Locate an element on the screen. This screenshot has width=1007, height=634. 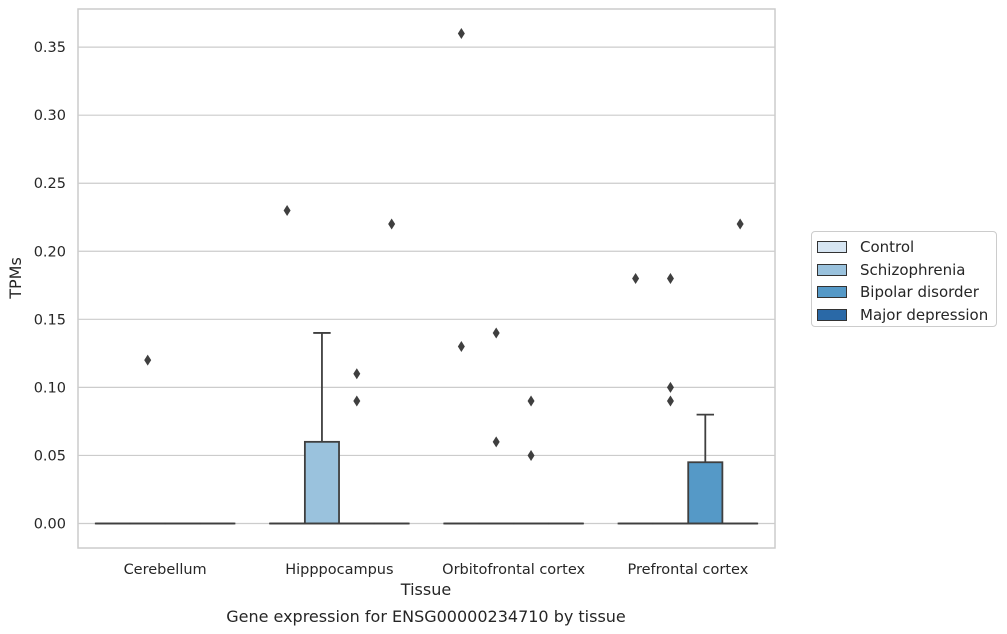
y-axis-label: TPMs is located at coordinates (15, 278).